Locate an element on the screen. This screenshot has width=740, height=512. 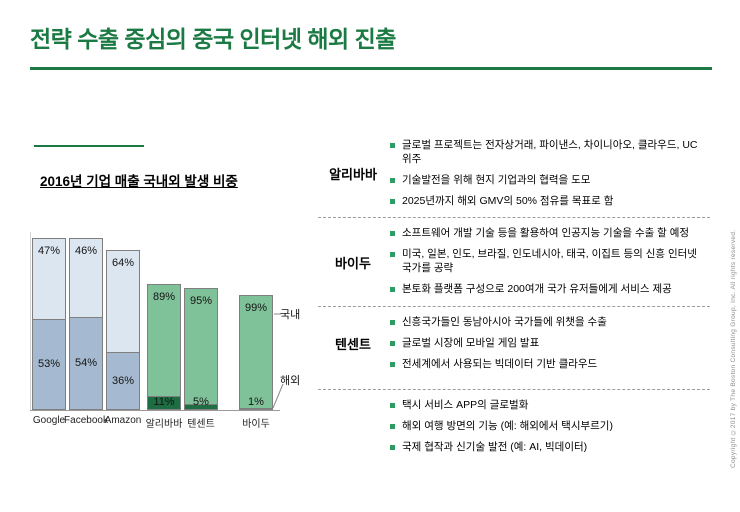
bar-value-label: 46% is located at coordinates (86, 251).